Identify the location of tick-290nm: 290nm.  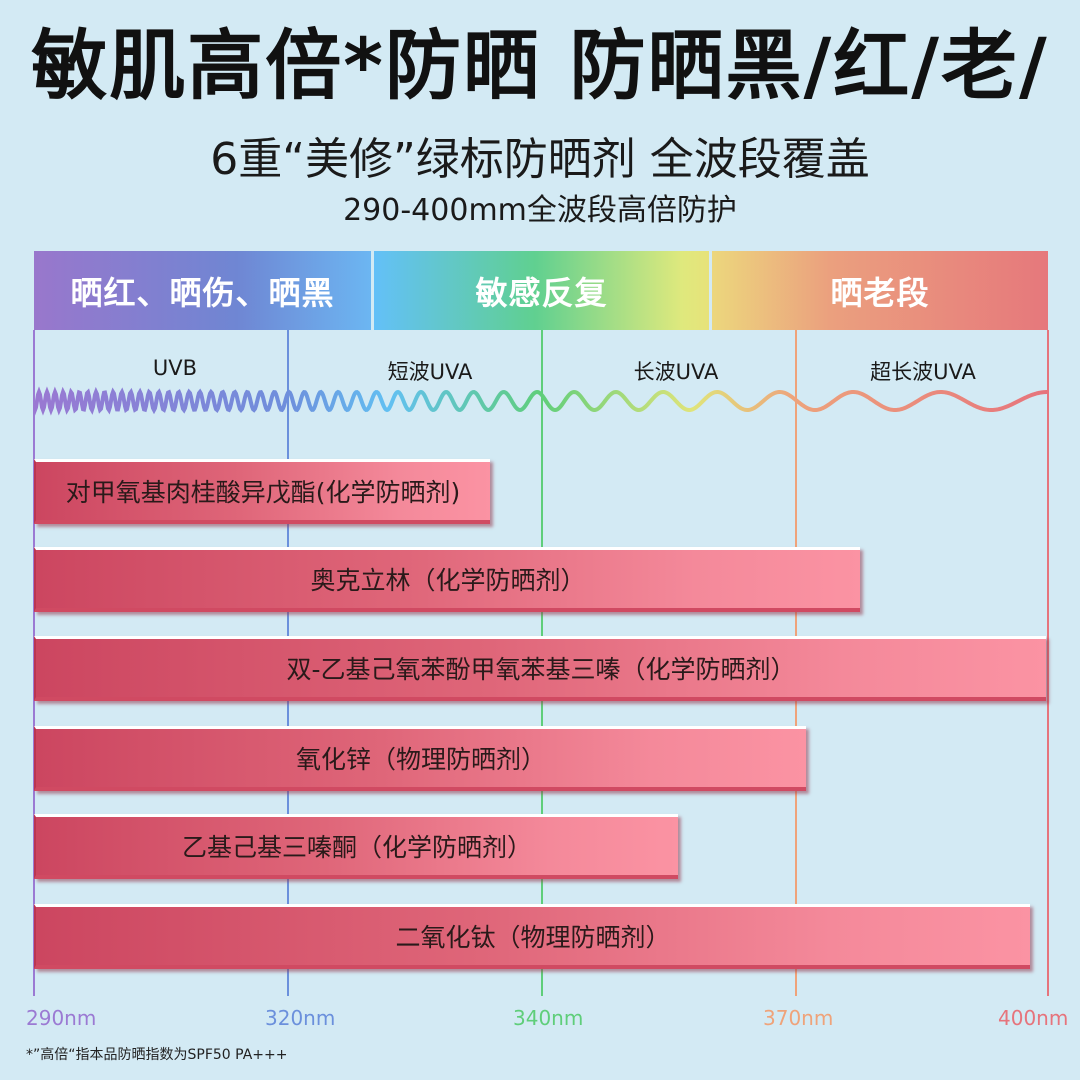
(61, 1018).